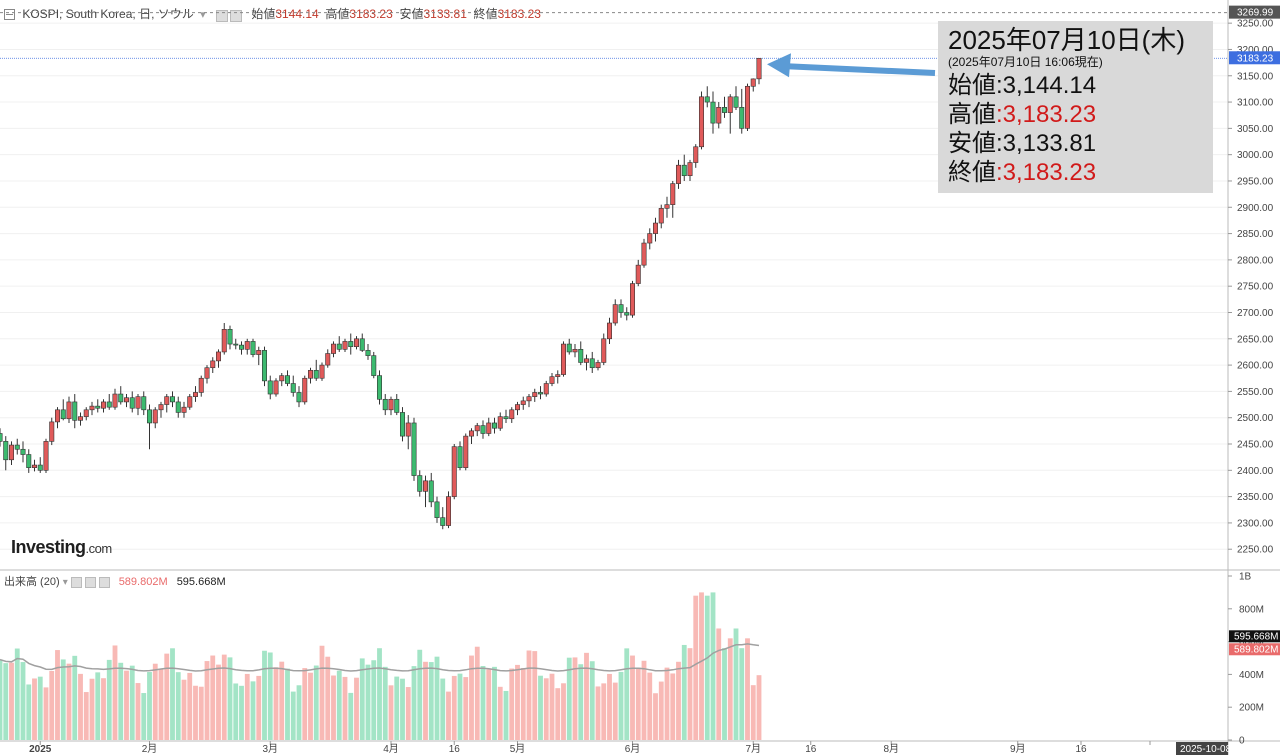 This screenshot has height=755, width=1280. Describe the element at coordinates (104, 582) in the screenshot. I see `close-icon` at that location.